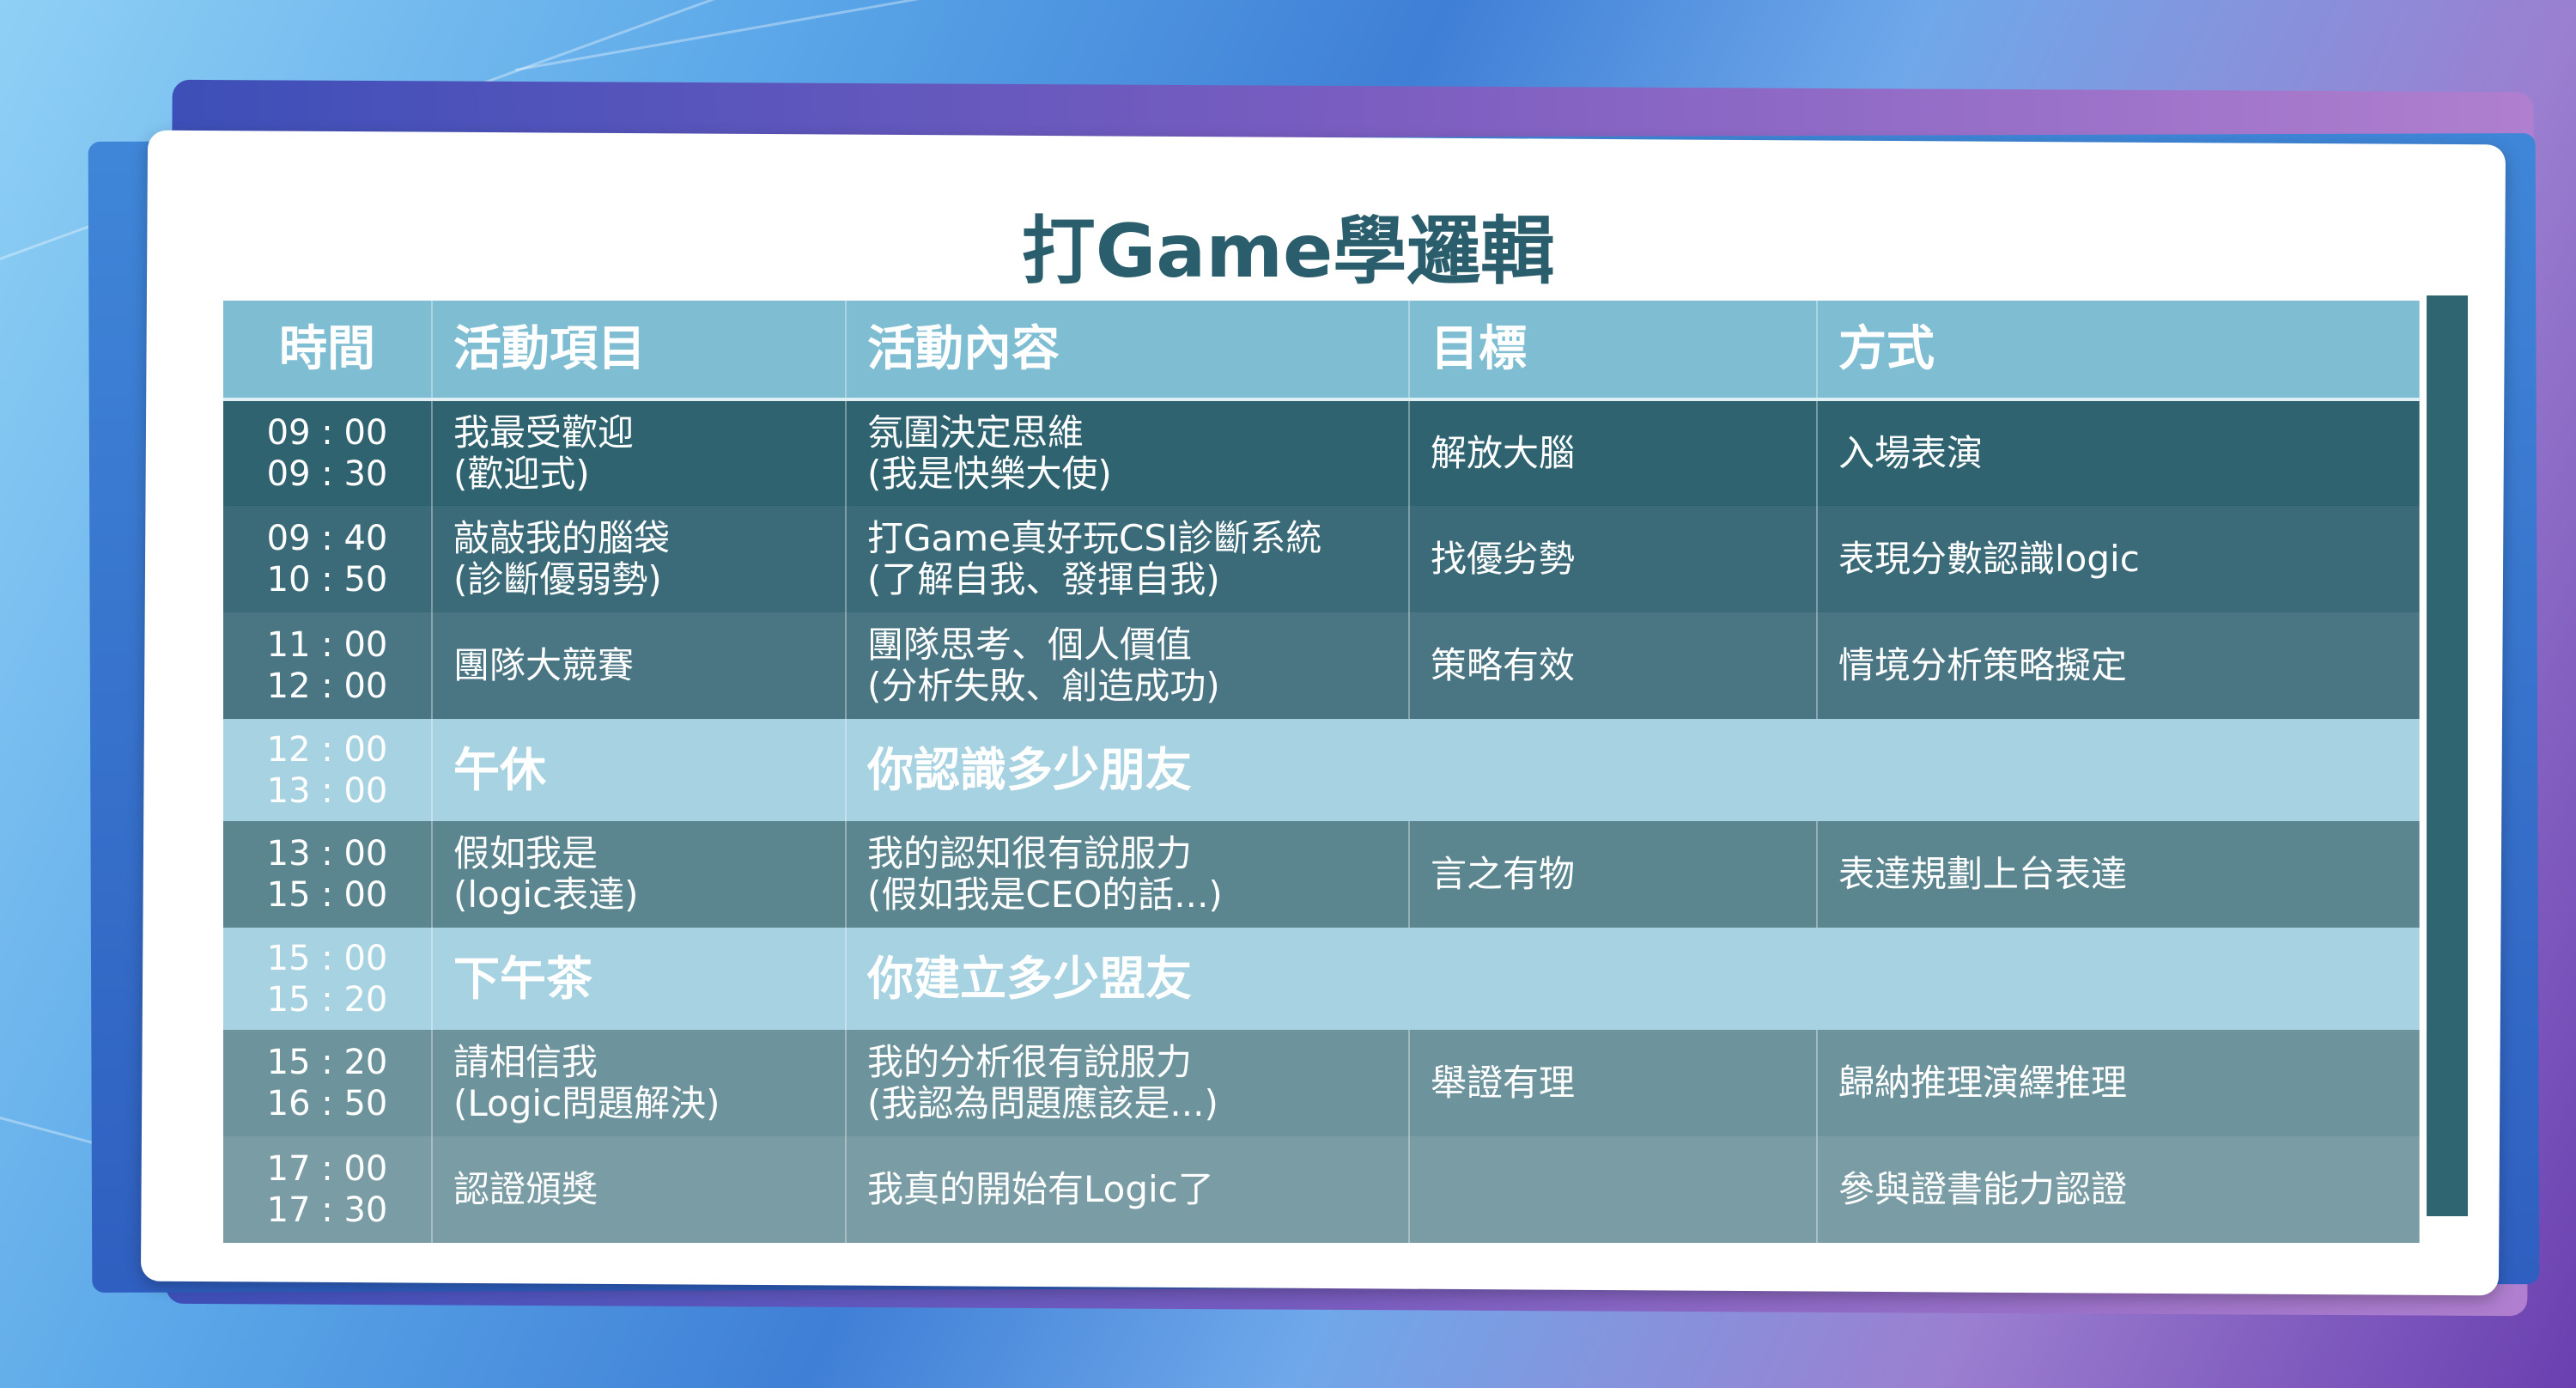 The width and height of the screenshot is (2576, 1388). I want to click on cell-line: (假如我是CEO的話...), so click(1045, 895).